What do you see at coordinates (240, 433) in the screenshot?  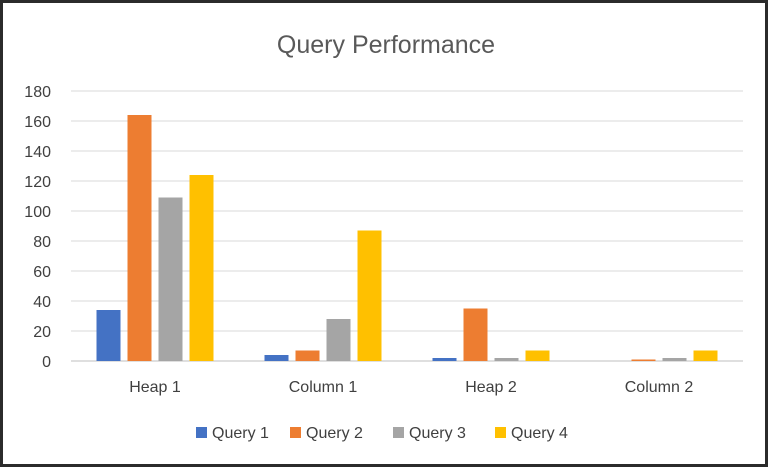 I see `legend-label: Query 1` at bounding box center [240, 433].